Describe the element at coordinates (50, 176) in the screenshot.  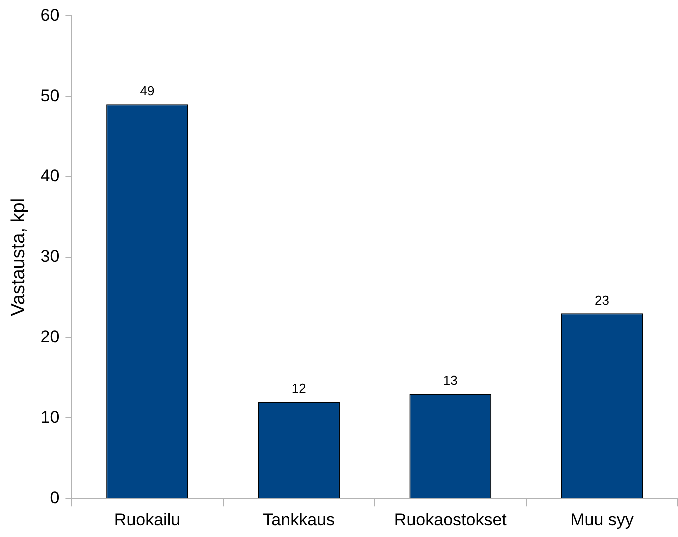
I see `y-tick-label: 40` at that location.